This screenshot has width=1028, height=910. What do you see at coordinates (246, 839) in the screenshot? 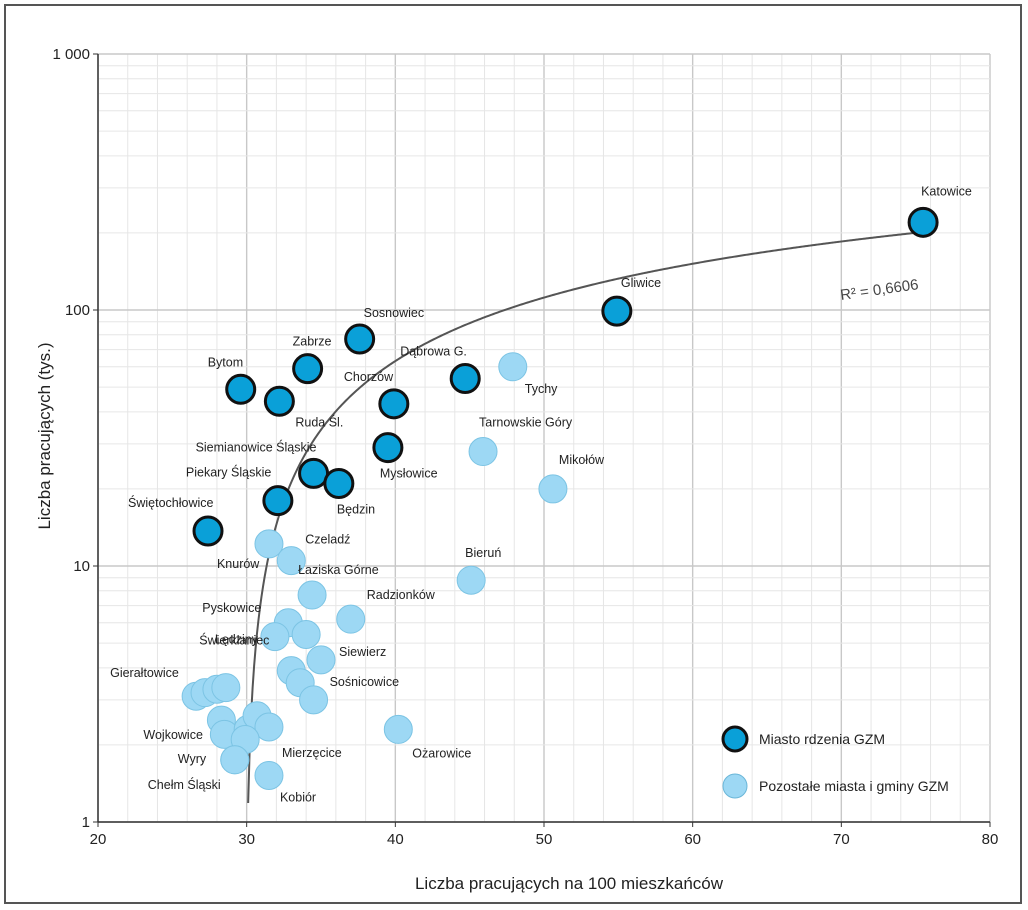
I see `x-tick-label: 30` at bounding box center [246, 839].